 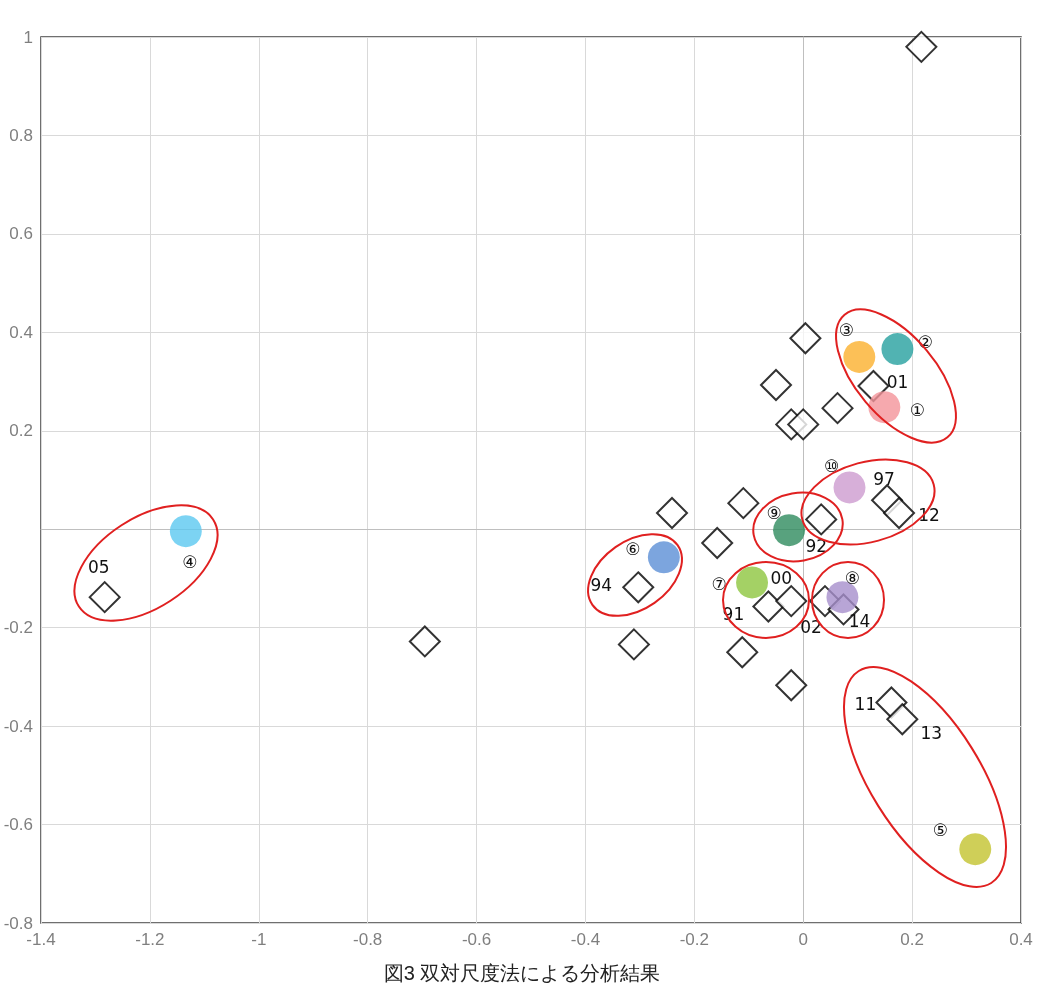 I want to click on y-tick-label: -0.4, so click(x=18, y=726).